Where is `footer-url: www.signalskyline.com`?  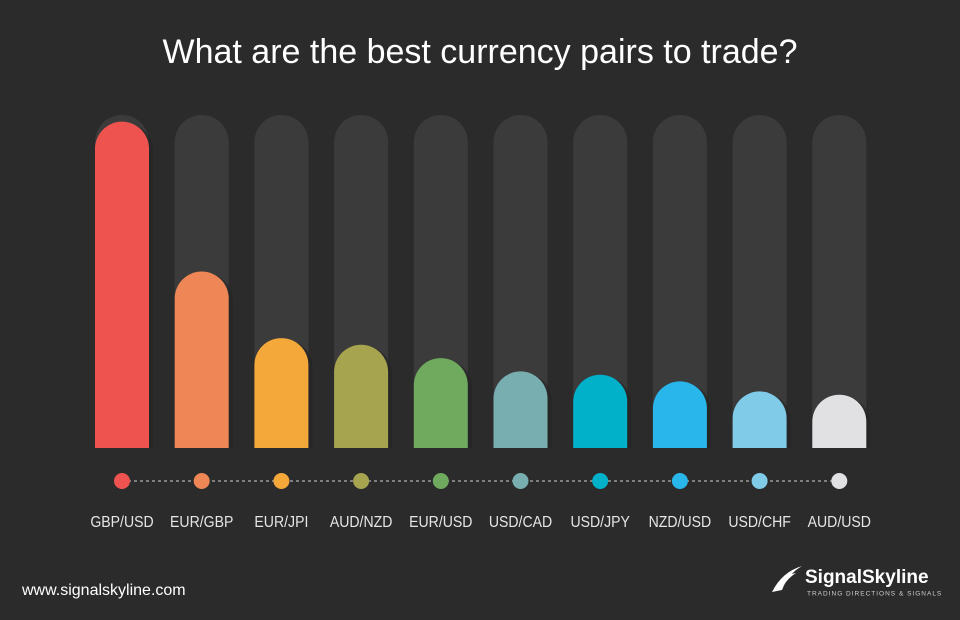
footer-url: www.signalskyline.com is located at coordinates (103, 590).